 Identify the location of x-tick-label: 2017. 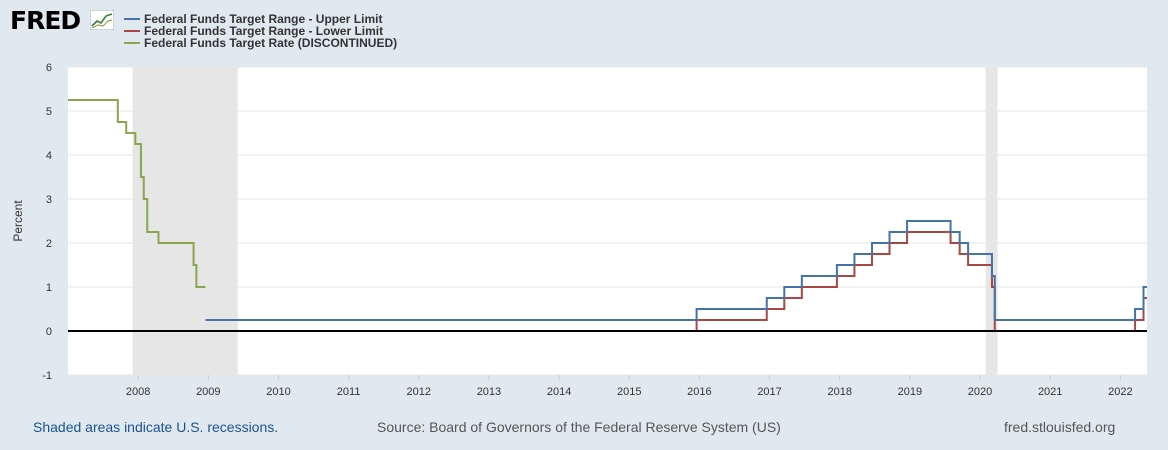
(769, 392).